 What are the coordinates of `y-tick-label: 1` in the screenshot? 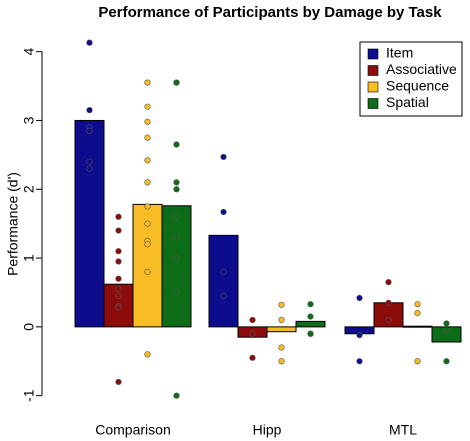 It's located at (29, 258).